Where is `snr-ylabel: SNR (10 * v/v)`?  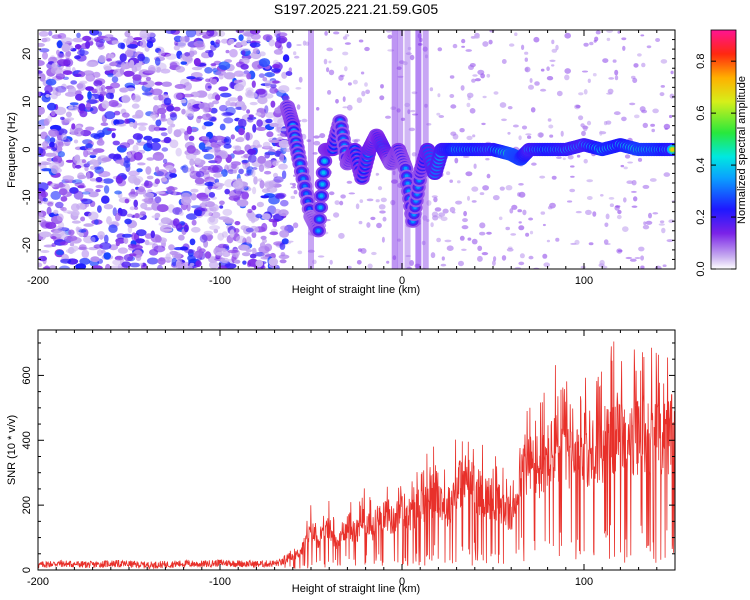
snr-ylabel: SNR (10 * v/v) is located at coordinates (12, 450).